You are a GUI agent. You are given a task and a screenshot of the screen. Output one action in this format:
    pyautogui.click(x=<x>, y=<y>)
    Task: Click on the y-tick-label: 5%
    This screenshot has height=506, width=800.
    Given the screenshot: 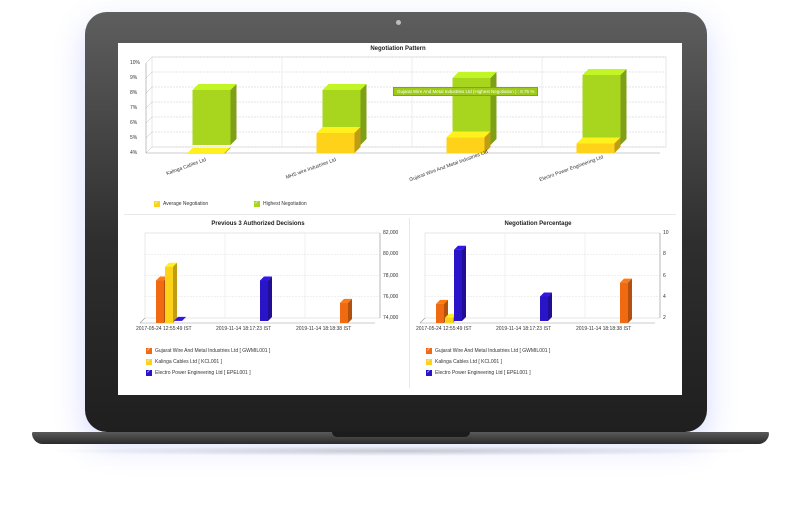 What is the action you would take?
    pyautogui.click(x=134, y=138)
    